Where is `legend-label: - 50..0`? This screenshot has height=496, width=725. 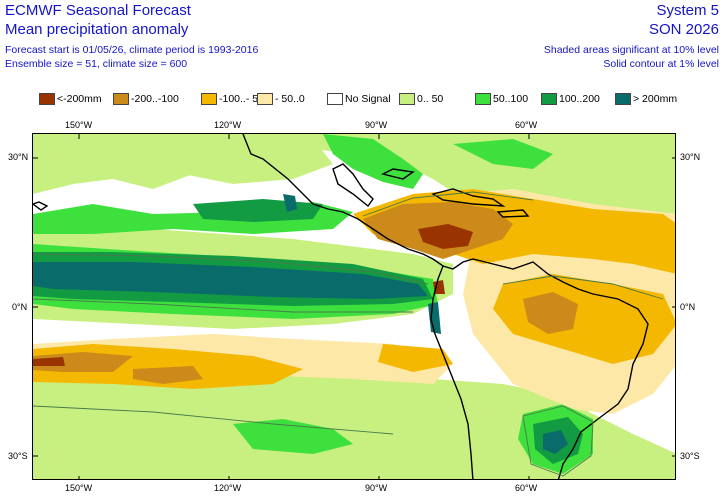
legend-label: - 50..0 is located at coordinates (290, 99).